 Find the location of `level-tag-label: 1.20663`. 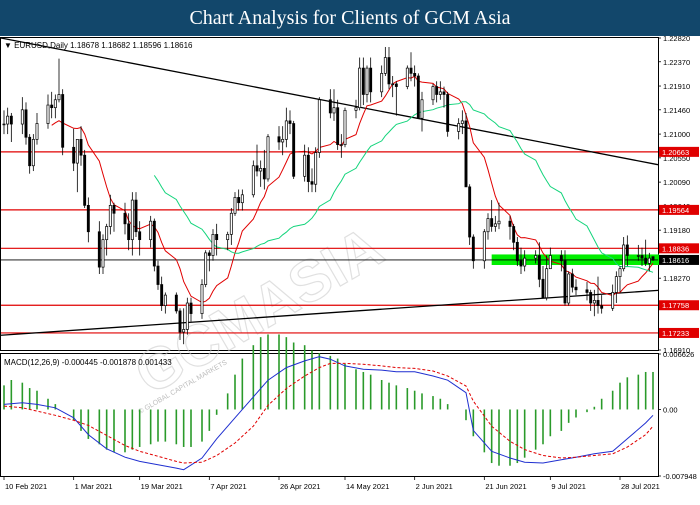

level-tag-label: 1.20663 is located at coordinates (675, 152).